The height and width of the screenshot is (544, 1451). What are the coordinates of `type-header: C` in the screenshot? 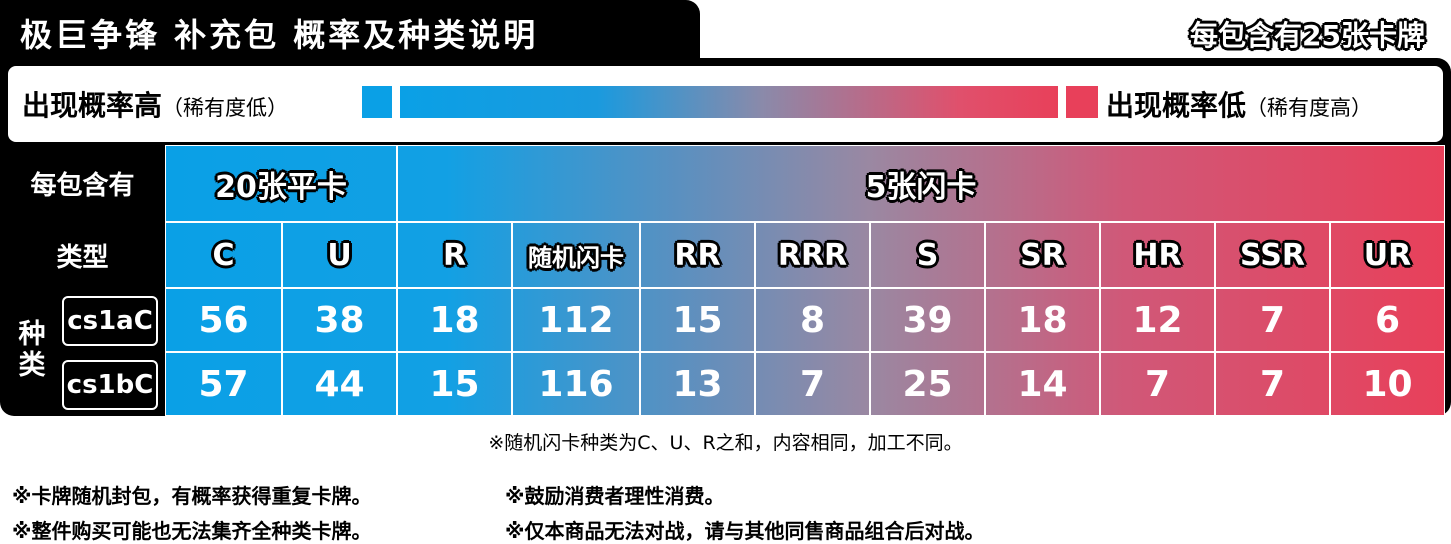 It's located at (223, 255).